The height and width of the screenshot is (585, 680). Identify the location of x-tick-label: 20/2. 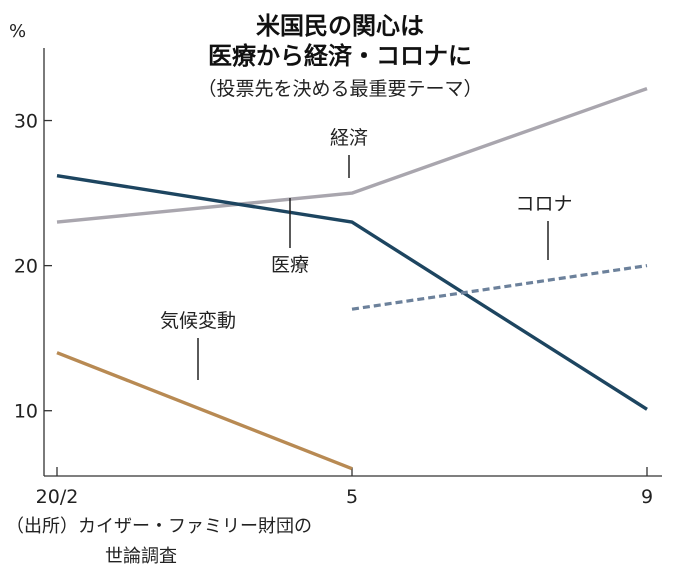
(57, 497).